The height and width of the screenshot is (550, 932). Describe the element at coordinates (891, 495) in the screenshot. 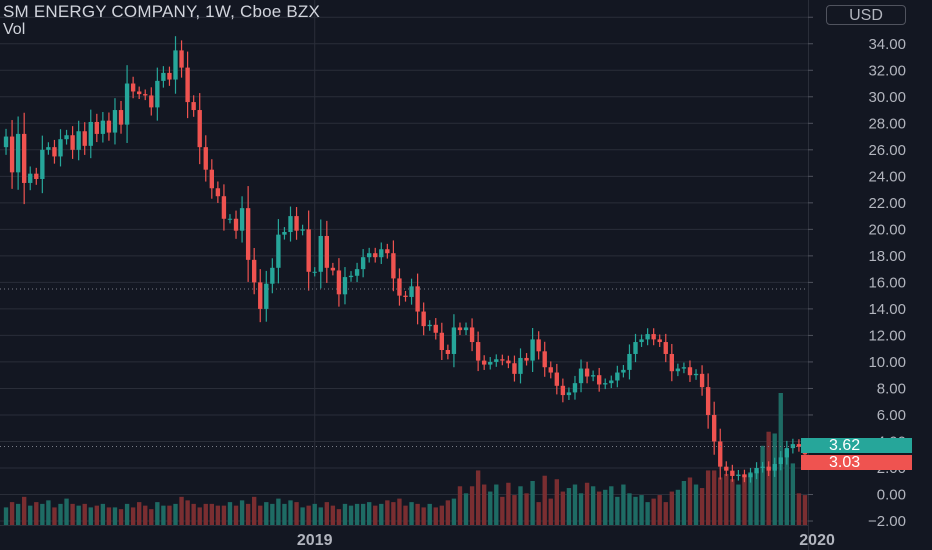

I see `y-tick-label: 0.00` at that location.